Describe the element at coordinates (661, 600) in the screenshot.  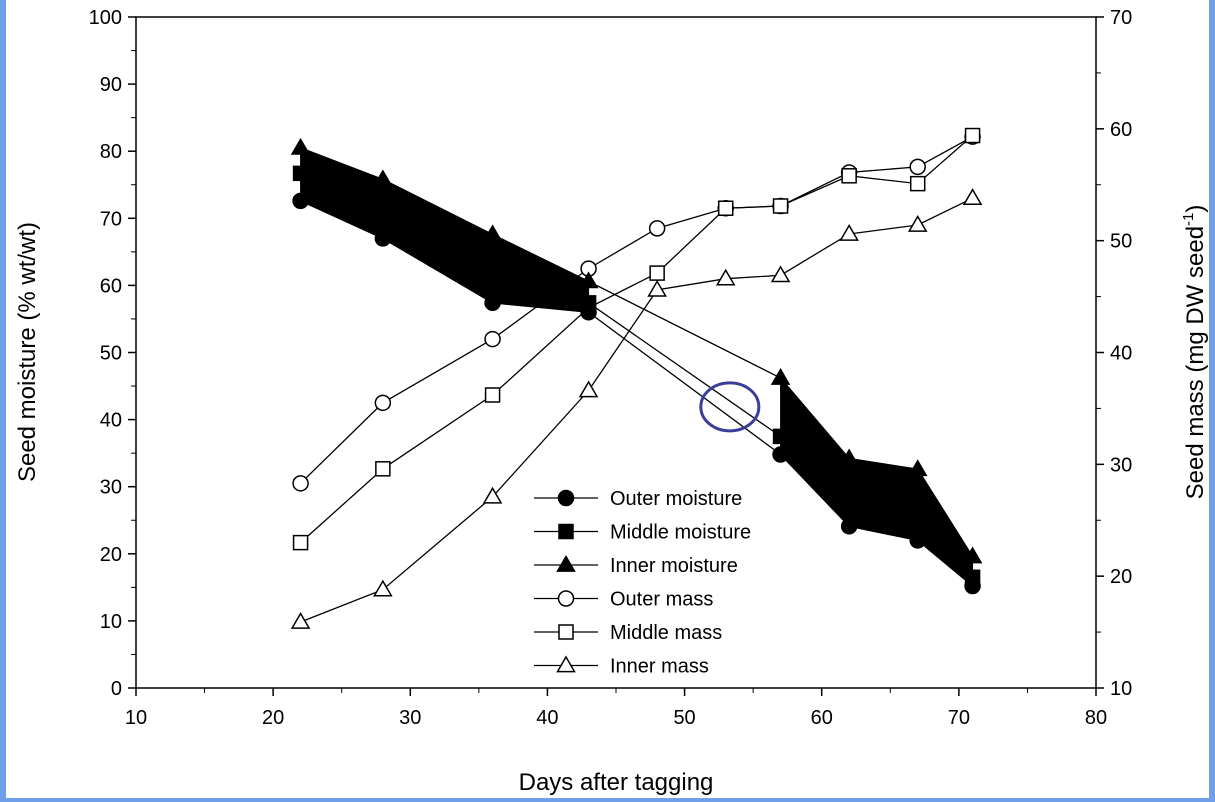
I see `legend-label: Outer mass` at that location.